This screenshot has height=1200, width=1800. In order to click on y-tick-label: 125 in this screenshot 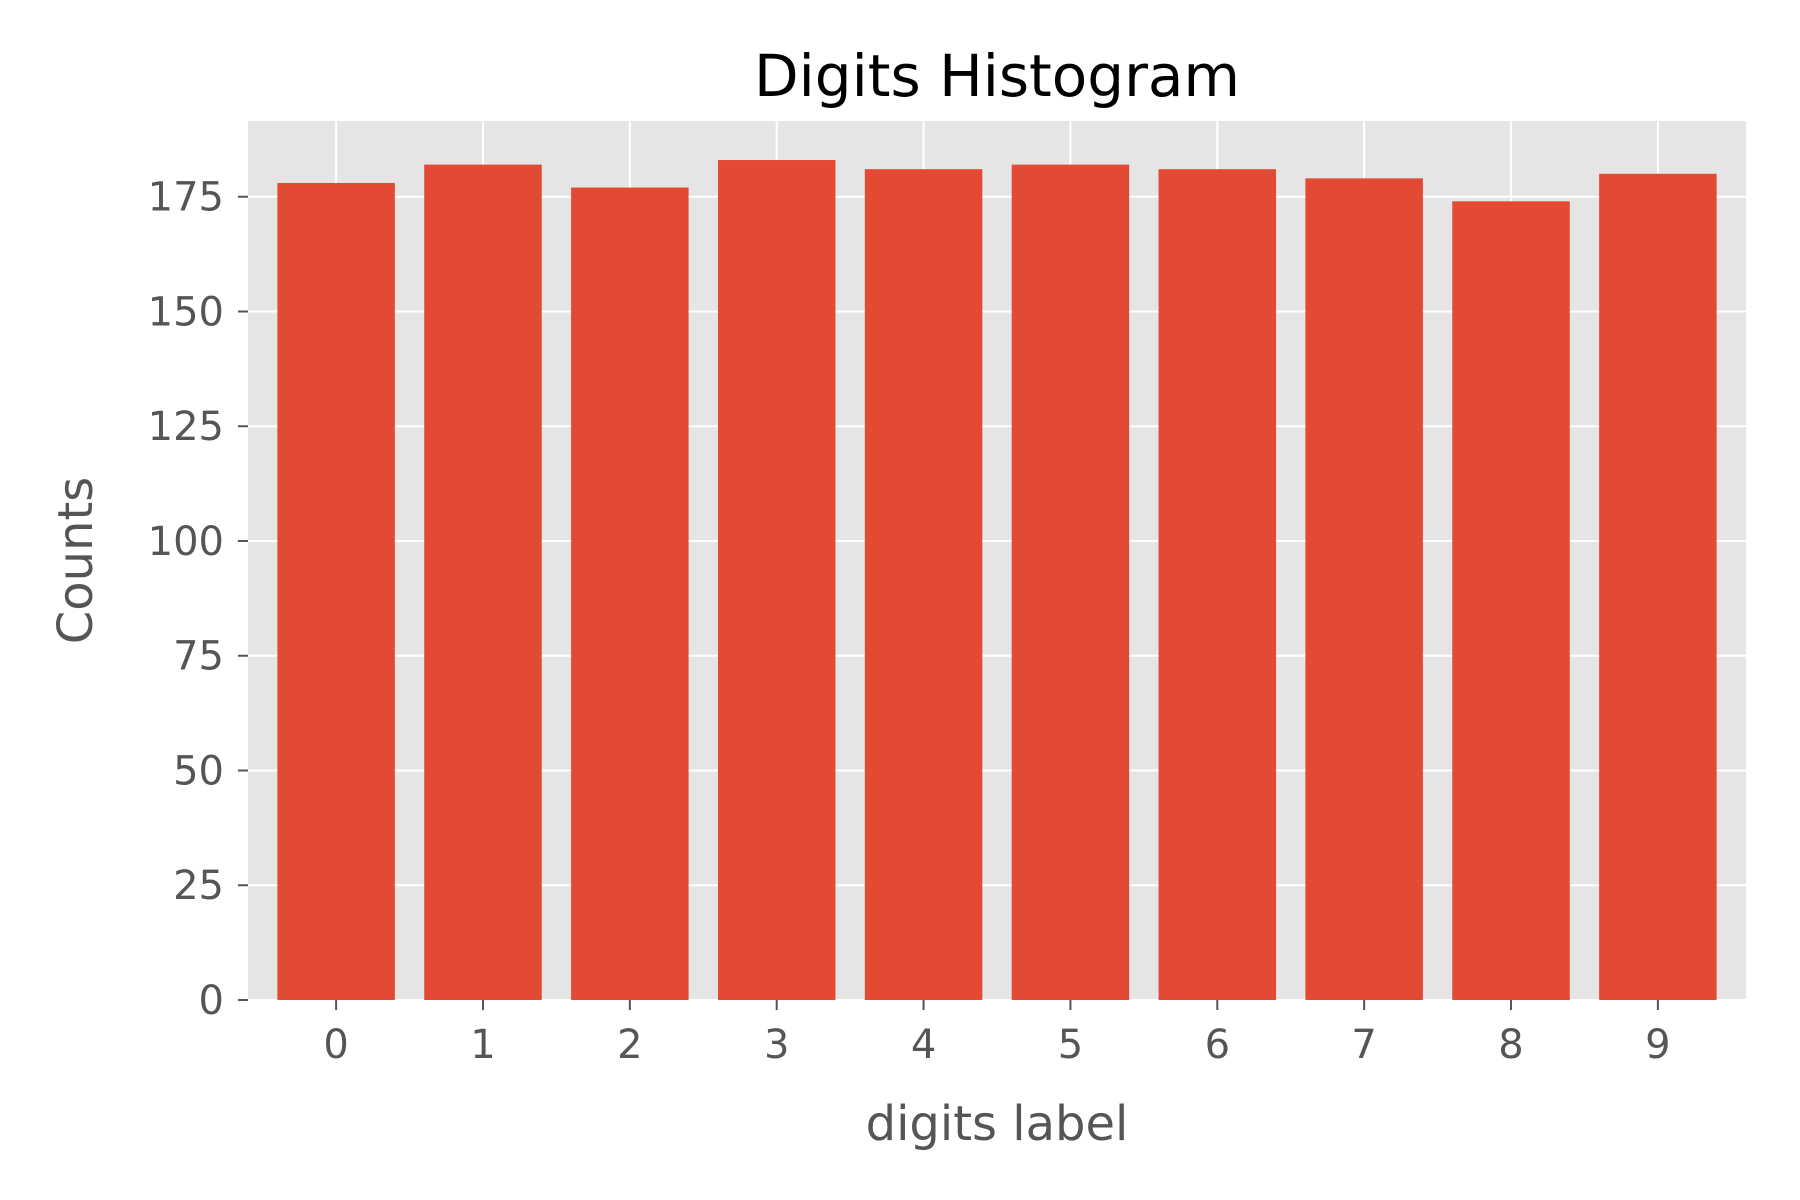, I will do `click(186, 427)`.